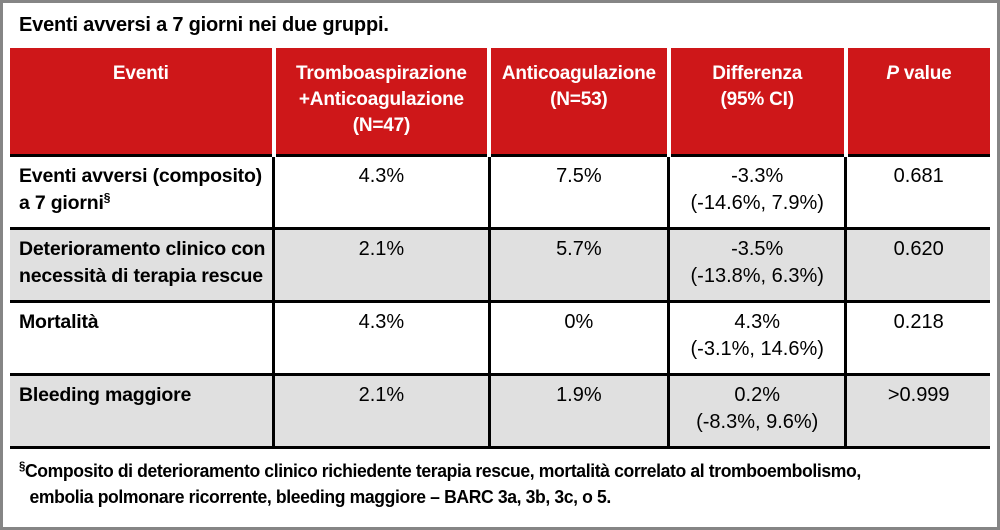 This screenshot has width=1000, height=530. I want to click on cell-differenza: -3.5% (-13.8%, 6.3%), so click(757, 264).